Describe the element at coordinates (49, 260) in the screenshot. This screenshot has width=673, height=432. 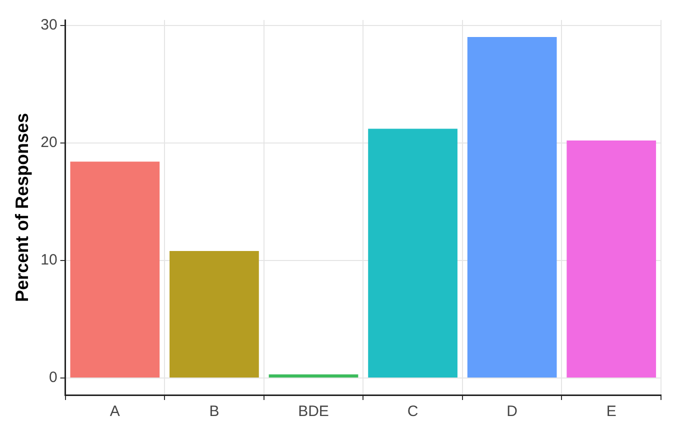
I see `y-tick-label: 10` at that location.